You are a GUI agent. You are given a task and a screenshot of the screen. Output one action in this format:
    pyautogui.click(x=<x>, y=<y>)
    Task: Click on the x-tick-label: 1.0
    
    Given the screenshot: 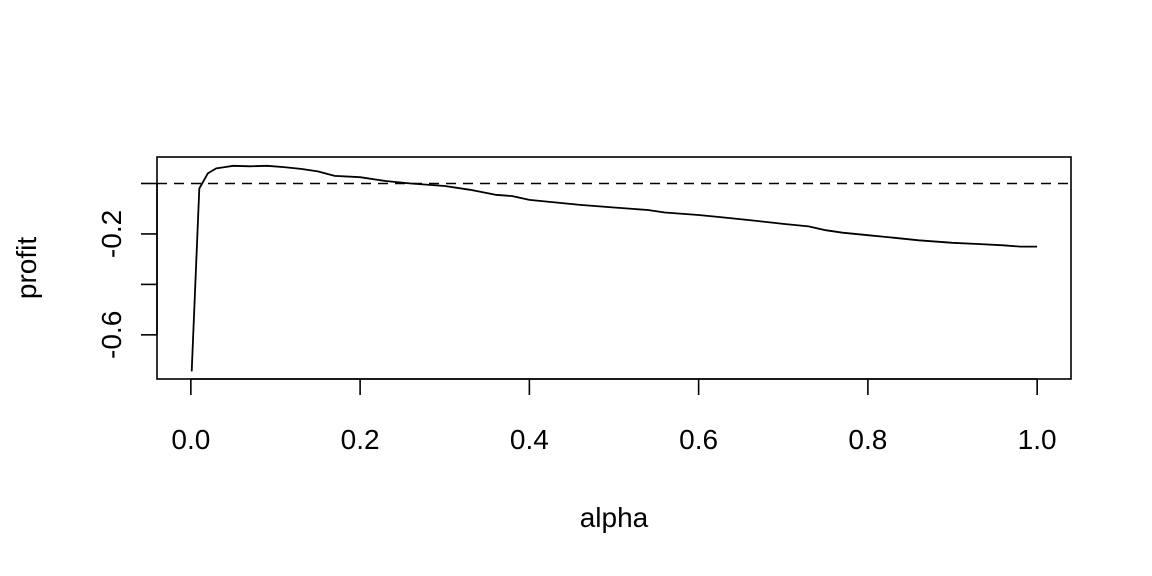 What is the action you would take?
    pyautogui.click(x=1037, y=439)
    